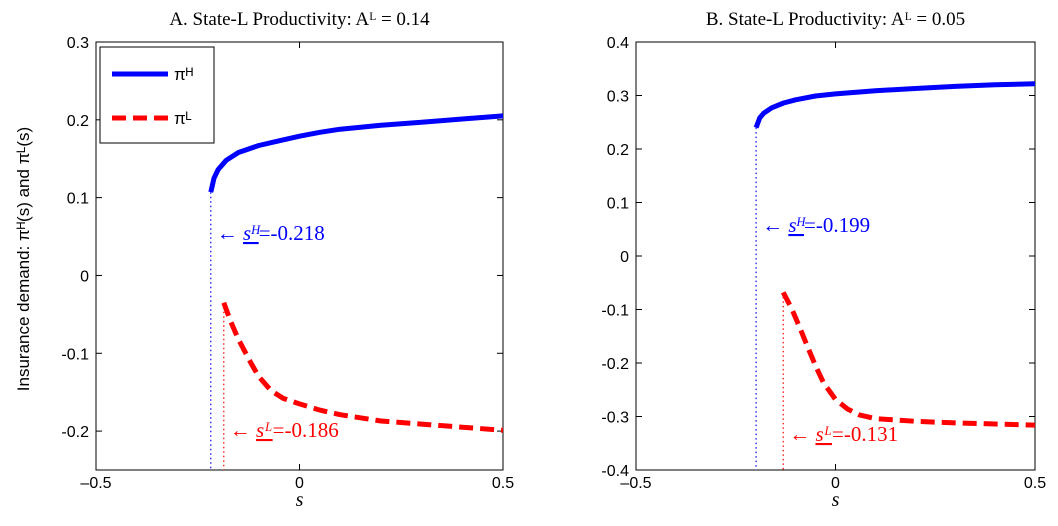 The image size is (1058, 526). I want to click on annotation-value: =-0.199, so click(837, 225).